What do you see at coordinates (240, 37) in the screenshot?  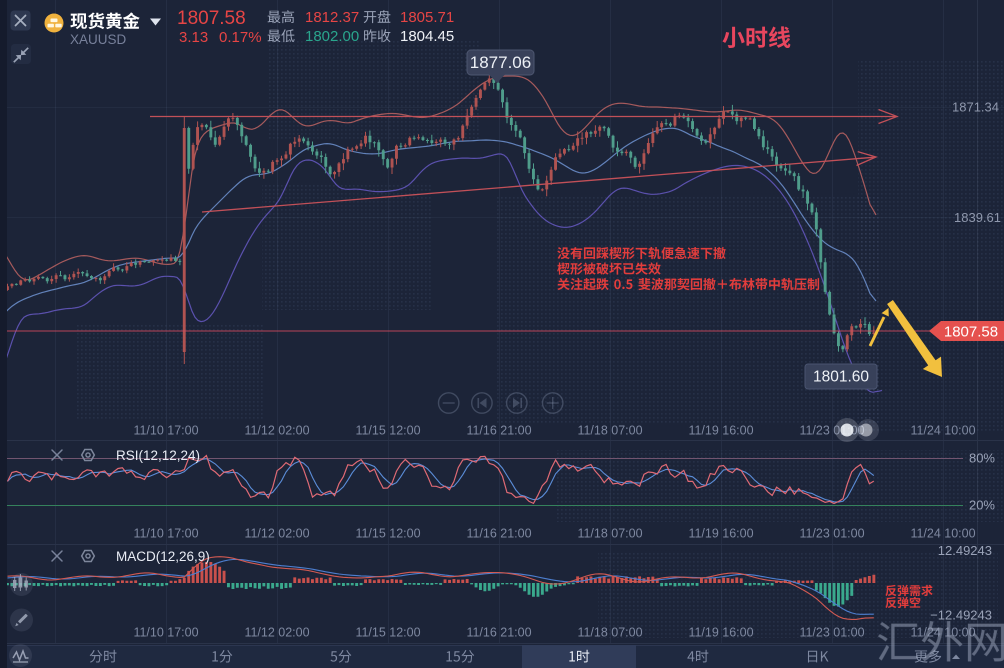 I see `svg-text: 0.17%` at bounding box center [240, 37].